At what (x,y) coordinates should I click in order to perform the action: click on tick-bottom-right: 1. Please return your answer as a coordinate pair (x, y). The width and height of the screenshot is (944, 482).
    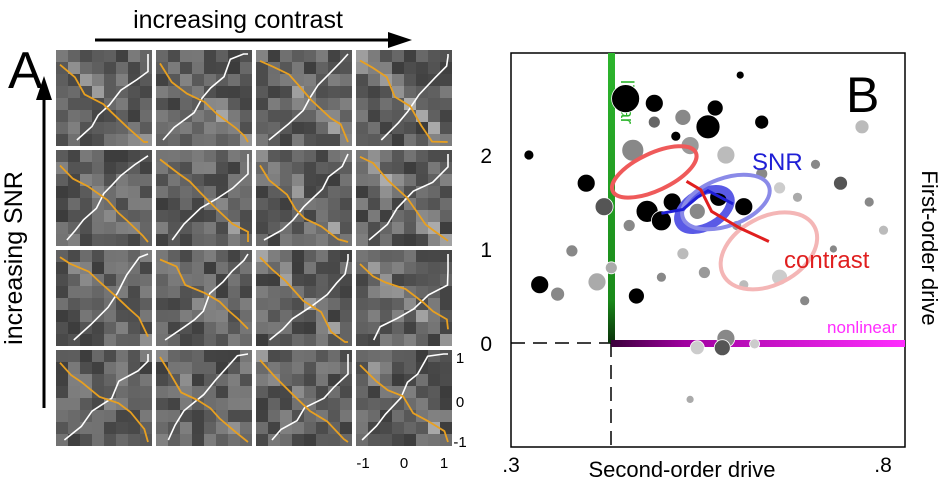
    Looking at the image, I should click on (444, 463).